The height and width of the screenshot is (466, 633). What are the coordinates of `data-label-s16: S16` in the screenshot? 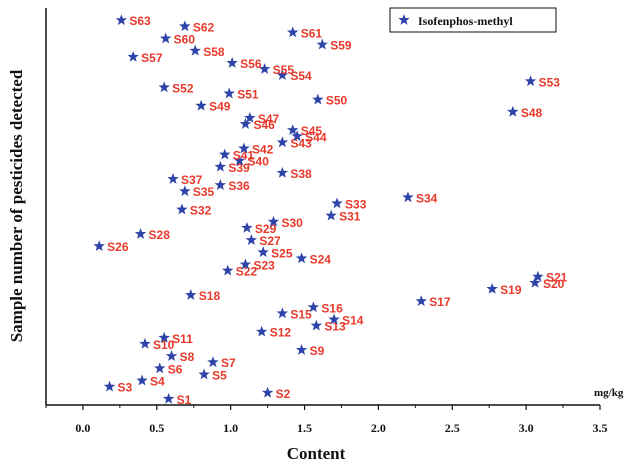 It's located at (332, 308).